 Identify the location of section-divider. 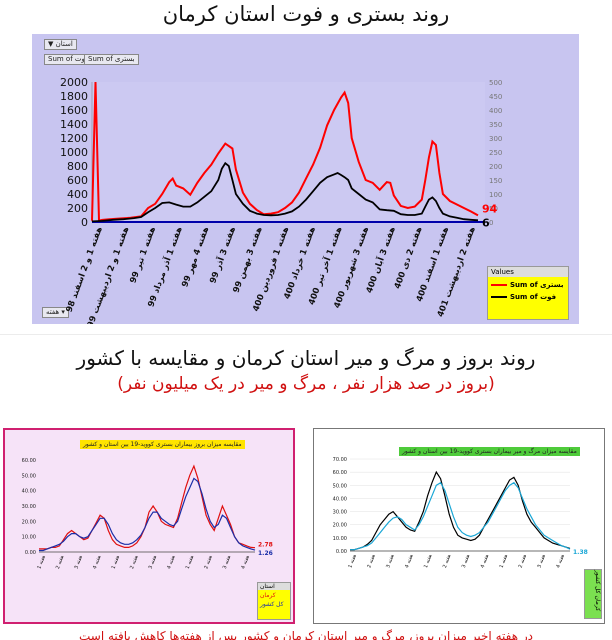
(306, 334).